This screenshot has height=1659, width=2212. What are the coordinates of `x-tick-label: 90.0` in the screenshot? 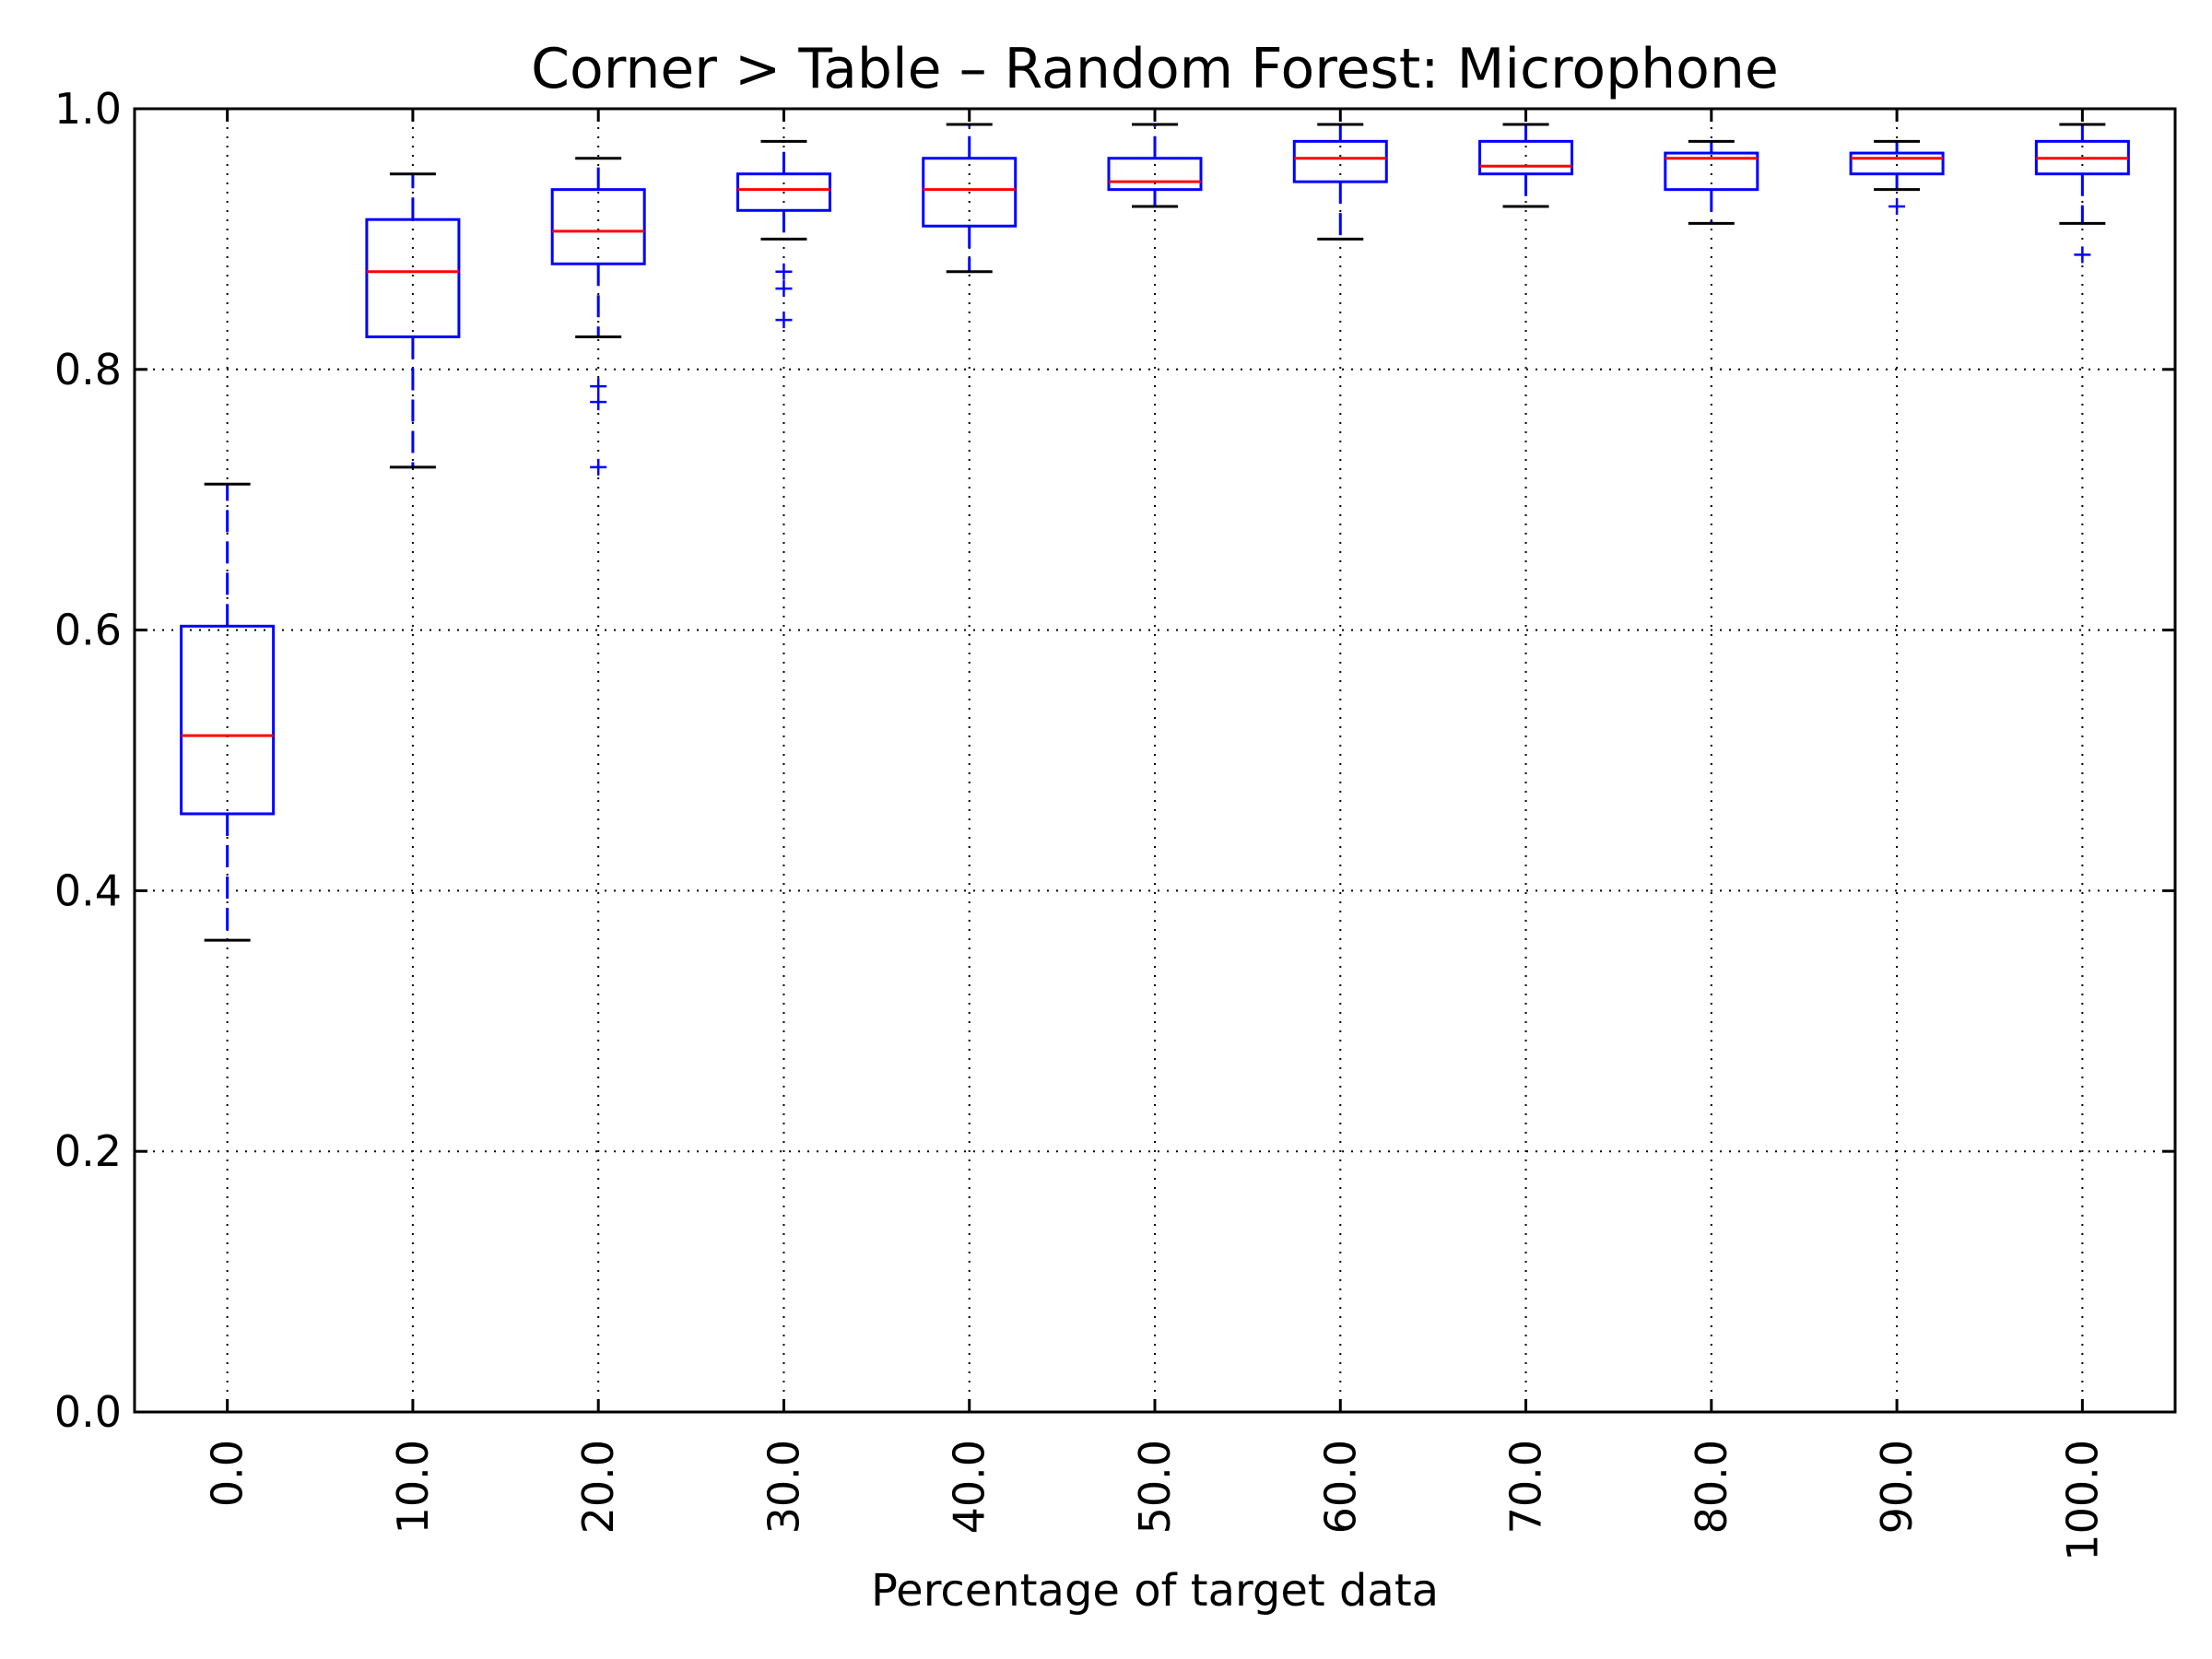 It's located at (1897, 1487).